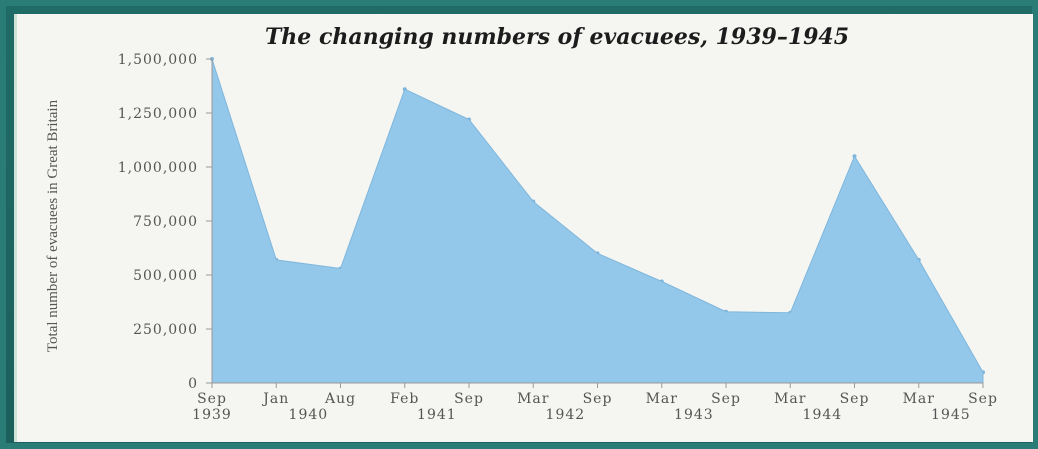 The width and height of the screenshot is (1038, 449). I want to click on x-tick-year: 1943, so click(694, 415).